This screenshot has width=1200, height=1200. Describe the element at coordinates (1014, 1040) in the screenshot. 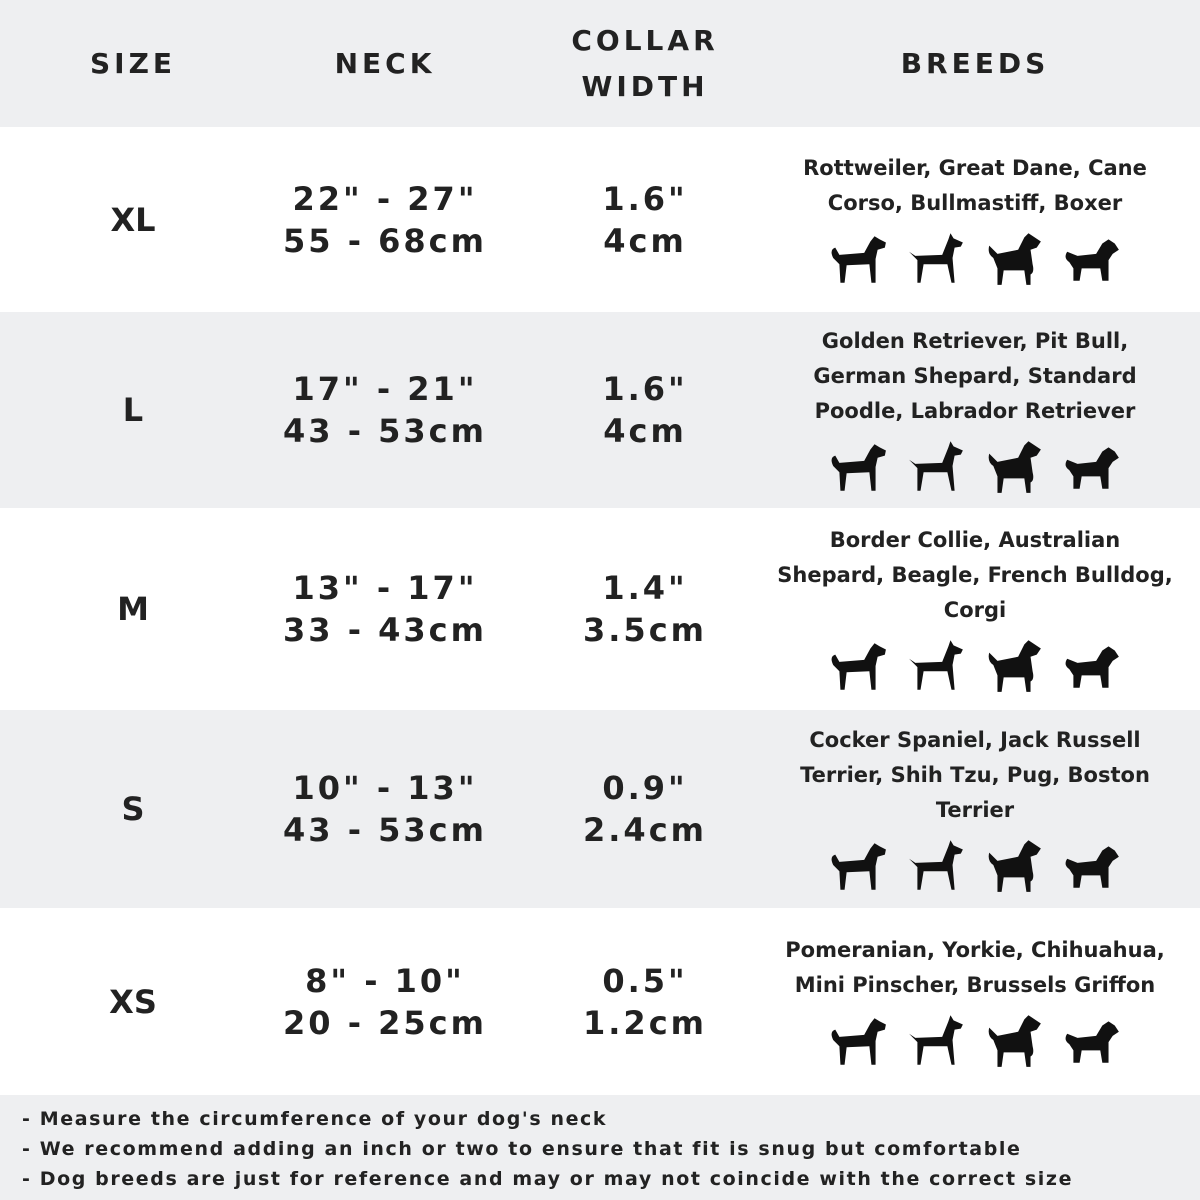

I see `chihuahua-icon` at that location.